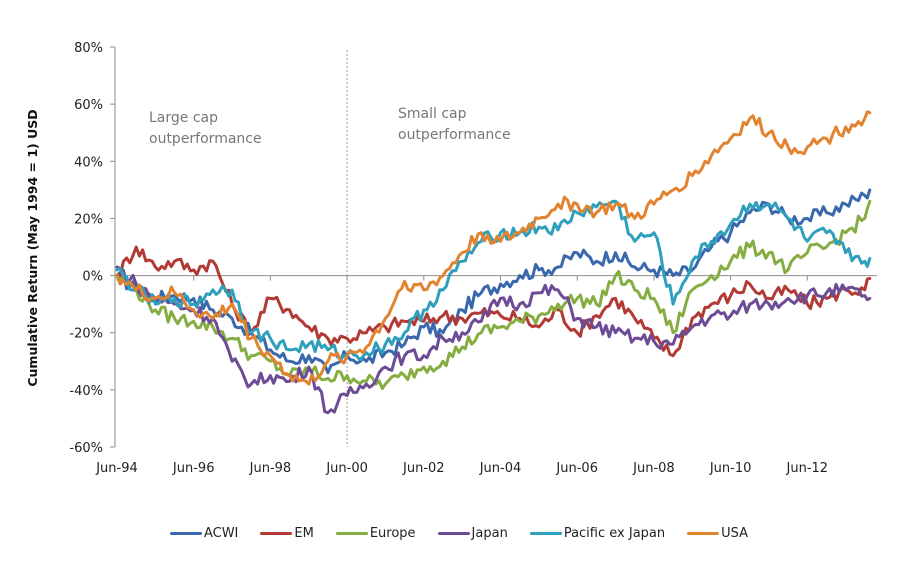 Image resolution: width=918 pixels, height=564 pixels. Describe the element at coordinates (32, 247) in the screenshot. I see `y-axis-title: Cumulative Return (May 1994 = 1) USD` at that location.